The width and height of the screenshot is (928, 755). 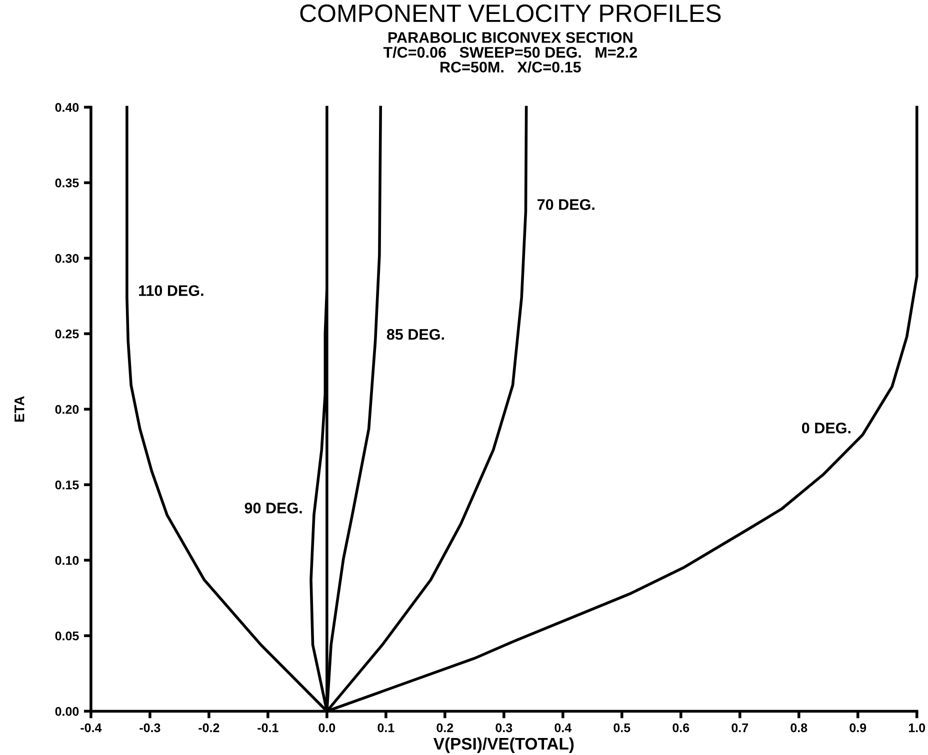 What do you see at coordinates (67, 258) in the screenshot?
I see `y-tick-label: 0.30` at bounding box center [67, 258].